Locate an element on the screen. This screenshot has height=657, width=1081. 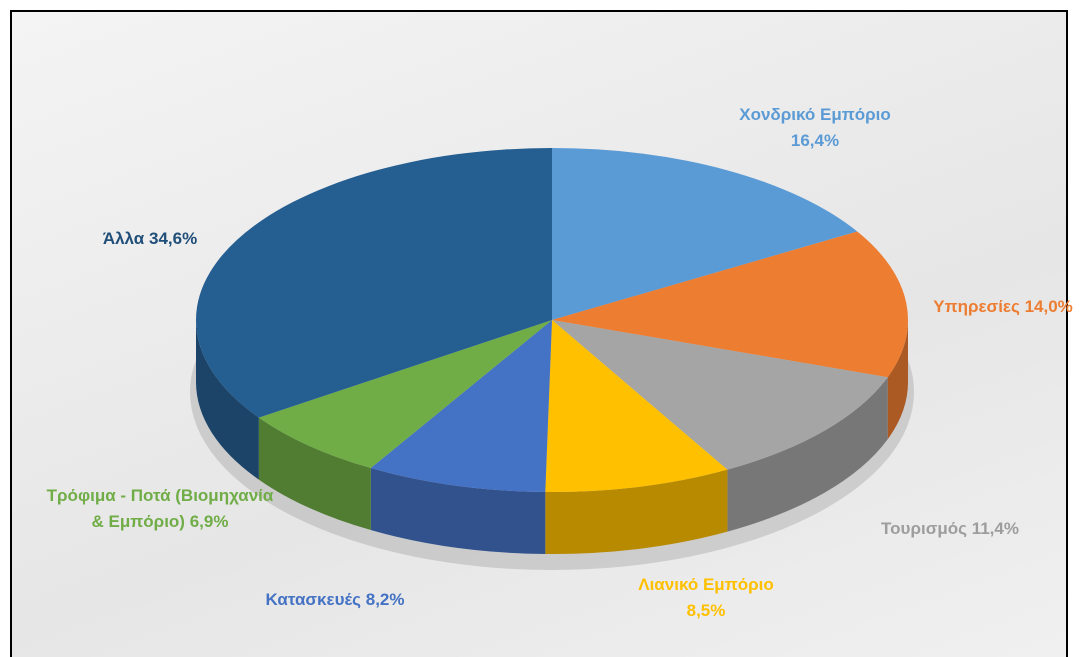
category-label: Χονδρικό Εμπόριο is located at coordinates (815, 114).